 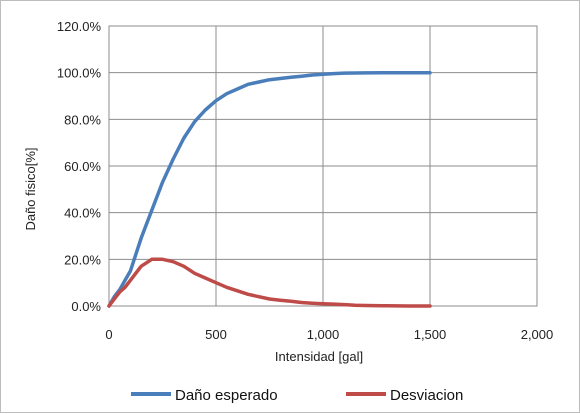 I want to click on x-axis-title: Intensidad [gal], so click(x=319, y=356).